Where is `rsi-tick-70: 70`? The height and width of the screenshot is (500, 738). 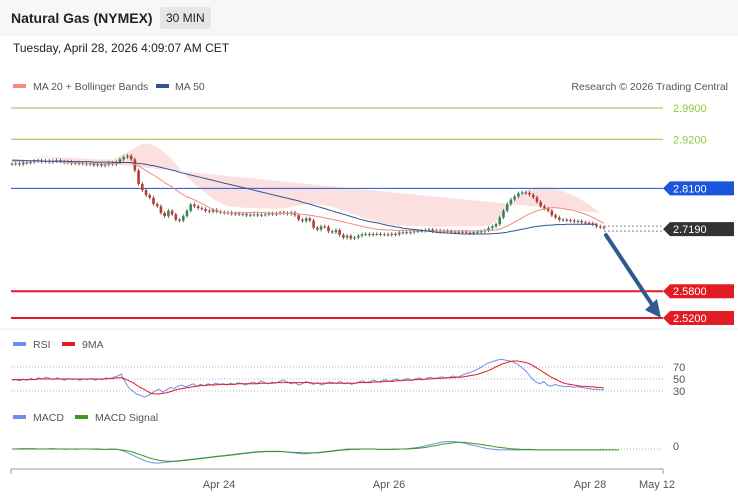 rsi-tick-70: 70 is located at coordinates (679, 368).